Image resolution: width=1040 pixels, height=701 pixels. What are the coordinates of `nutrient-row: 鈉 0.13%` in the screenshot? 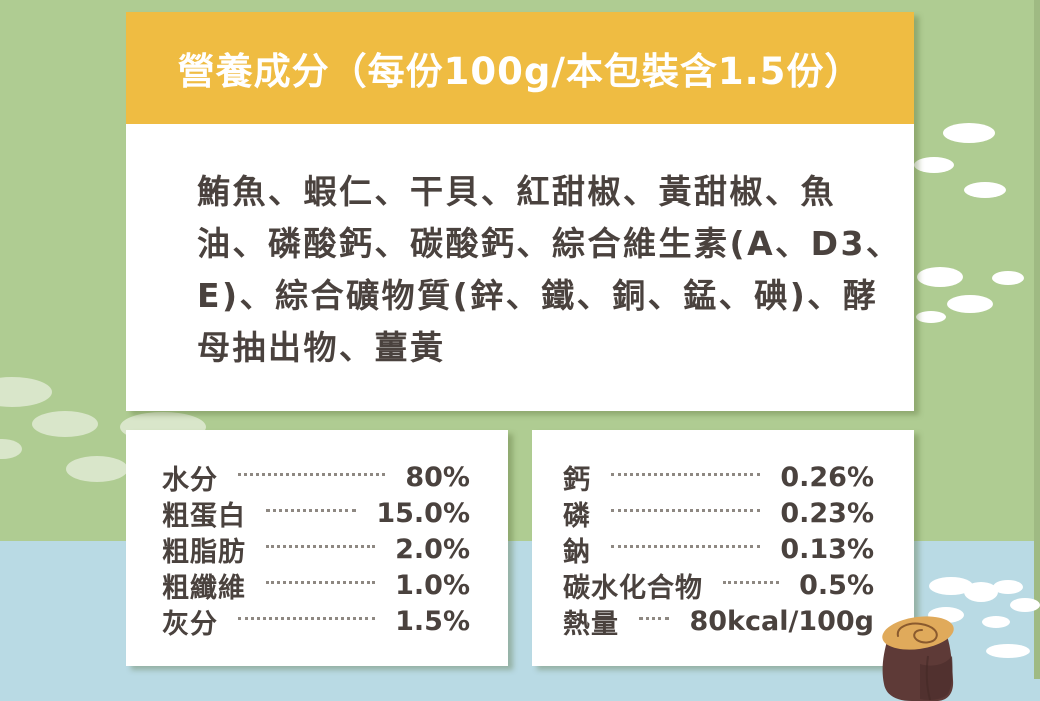 It's located at (718, 549).